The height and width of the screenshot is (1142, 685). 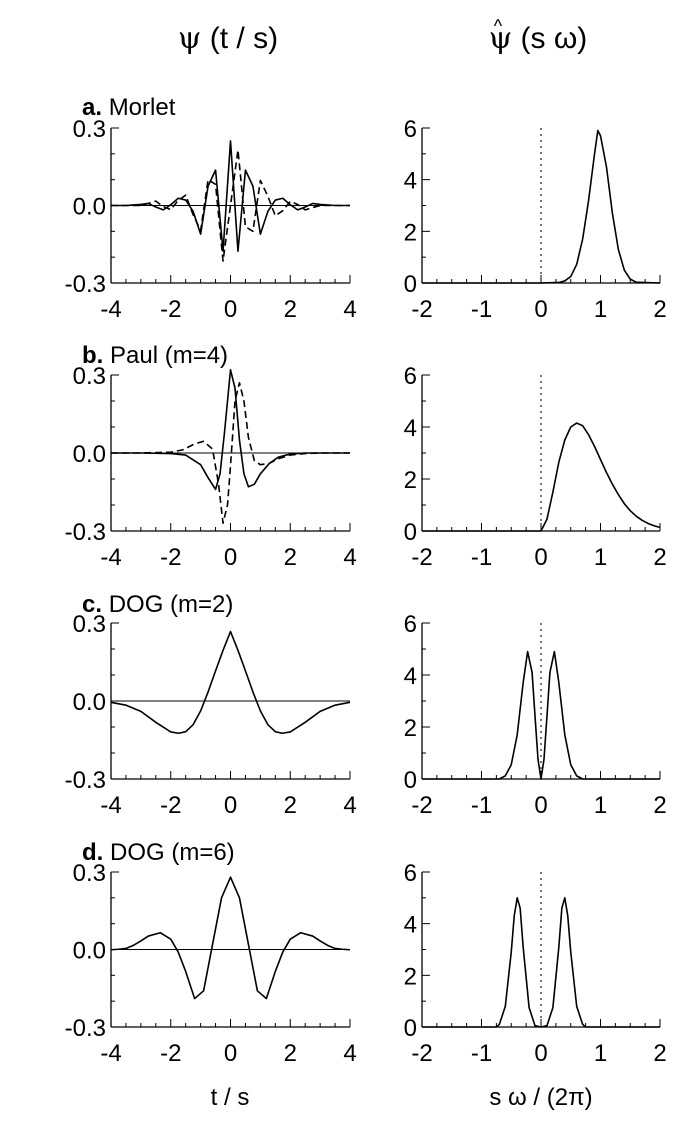 I want to click on panel-d-time-plot: -4 -2 0 2 4 -0.3 0.0 0.3, so click(x=211, y=963).